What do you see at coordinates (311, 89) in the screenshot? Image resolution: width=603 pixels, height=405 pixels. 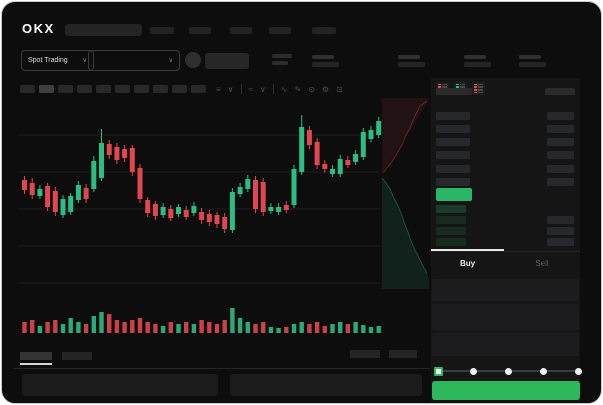 I see `screenshot-icon: ⊙` at bounding box center [311, 89].